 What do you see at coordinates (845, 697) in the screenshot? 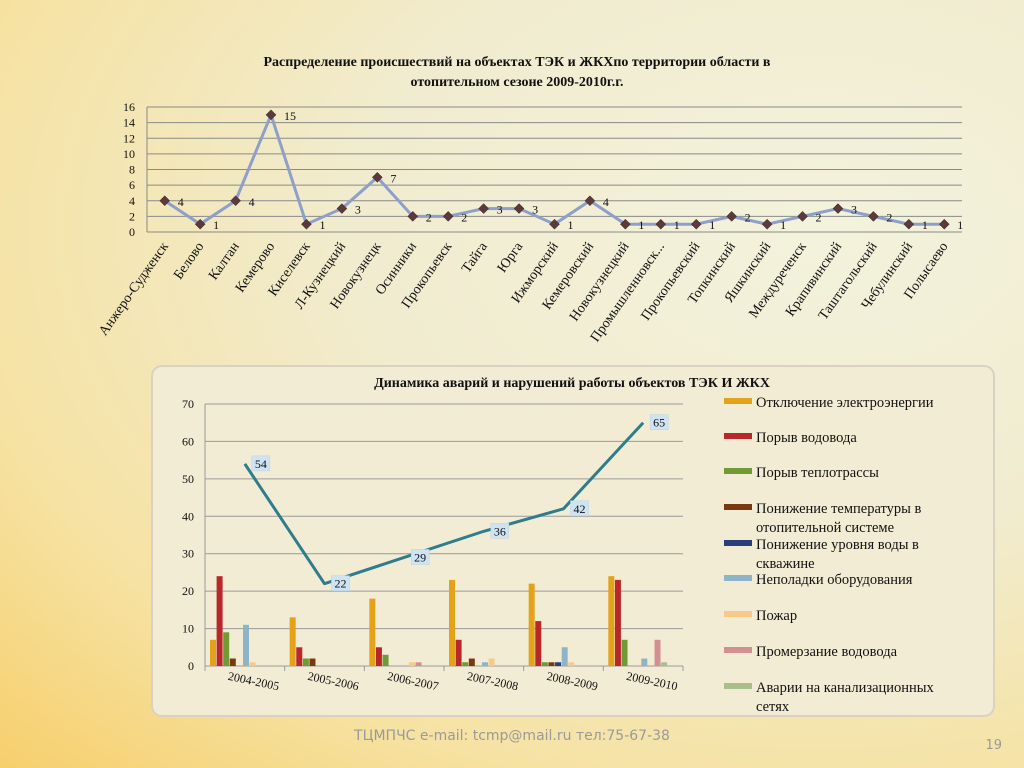
I see `legend-label: Аварии на канализационных сетях` at bounding box center [845, 697].